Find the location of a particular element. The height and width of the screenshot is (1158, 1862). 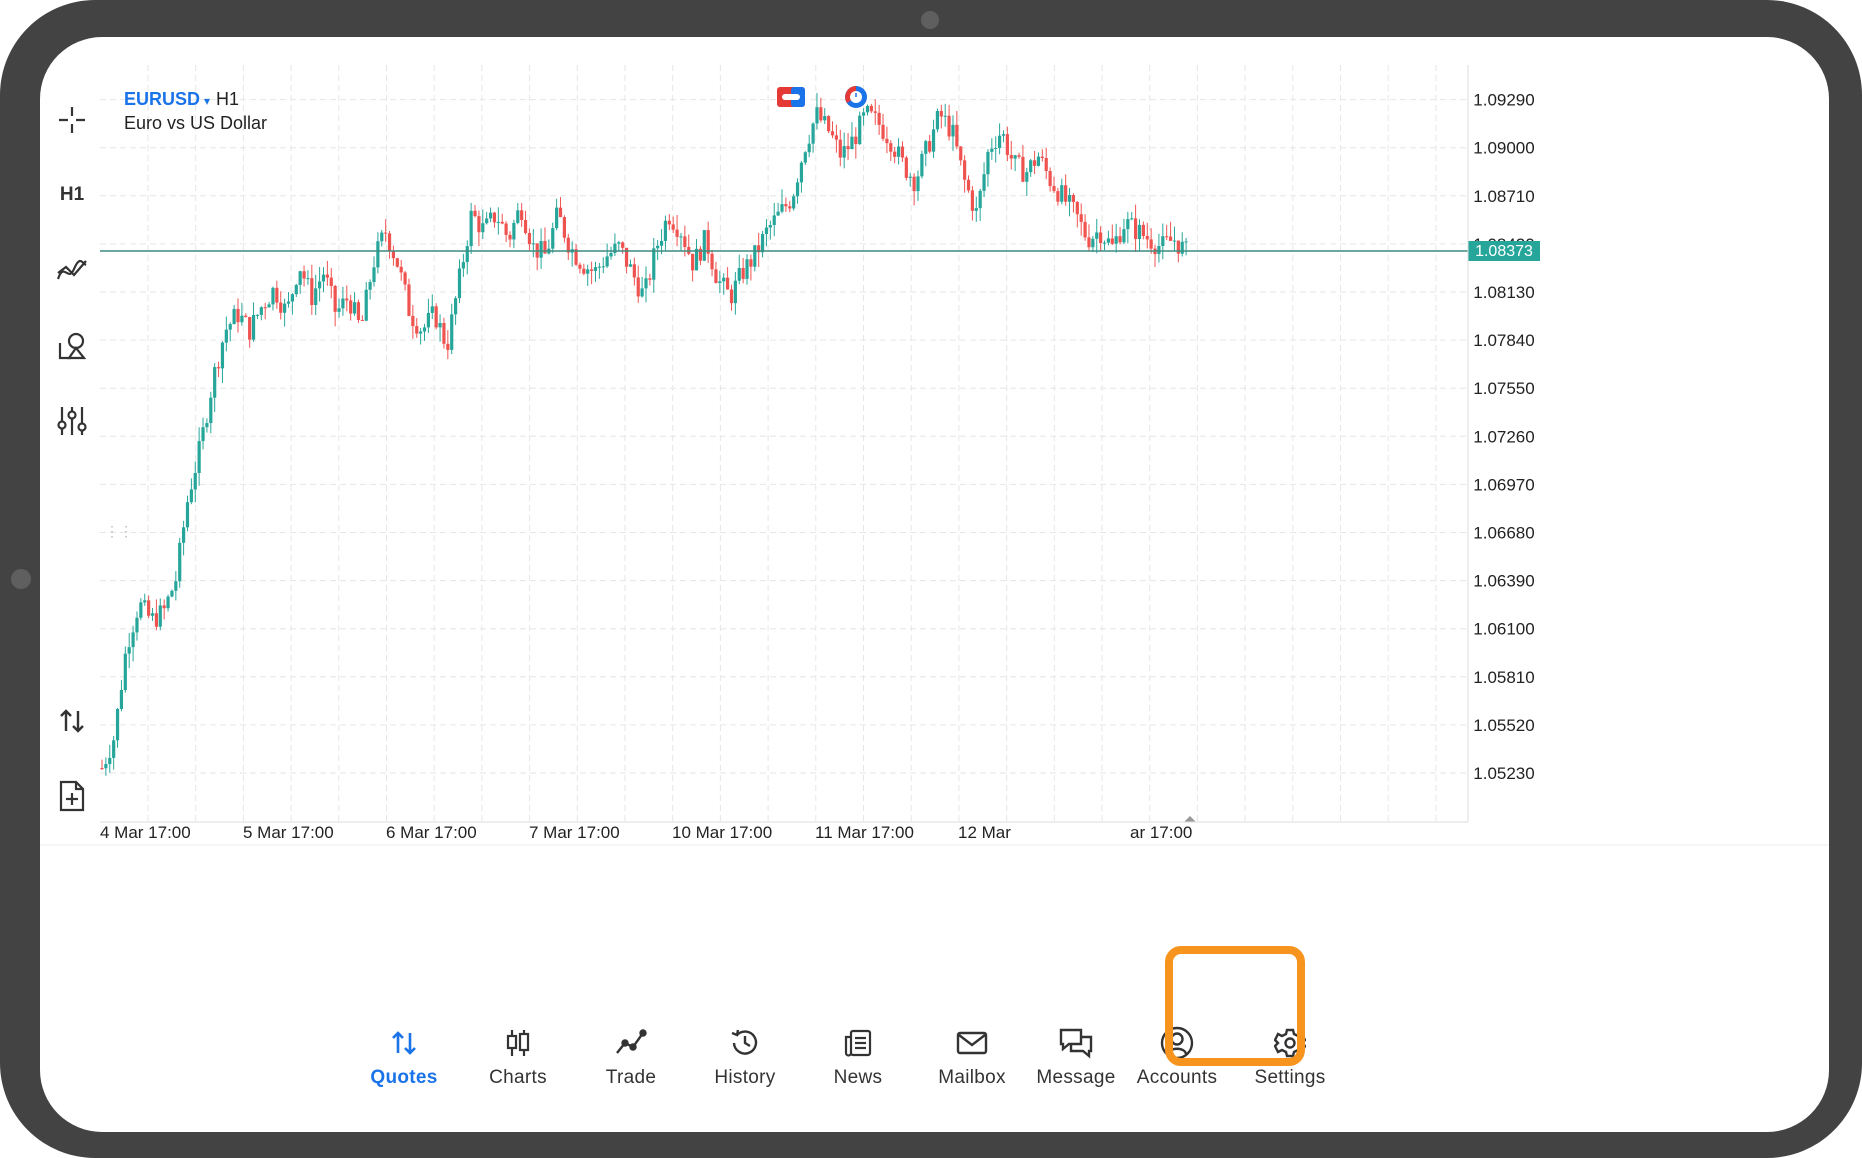

new-order-icon is located at coordinates (72, 796).